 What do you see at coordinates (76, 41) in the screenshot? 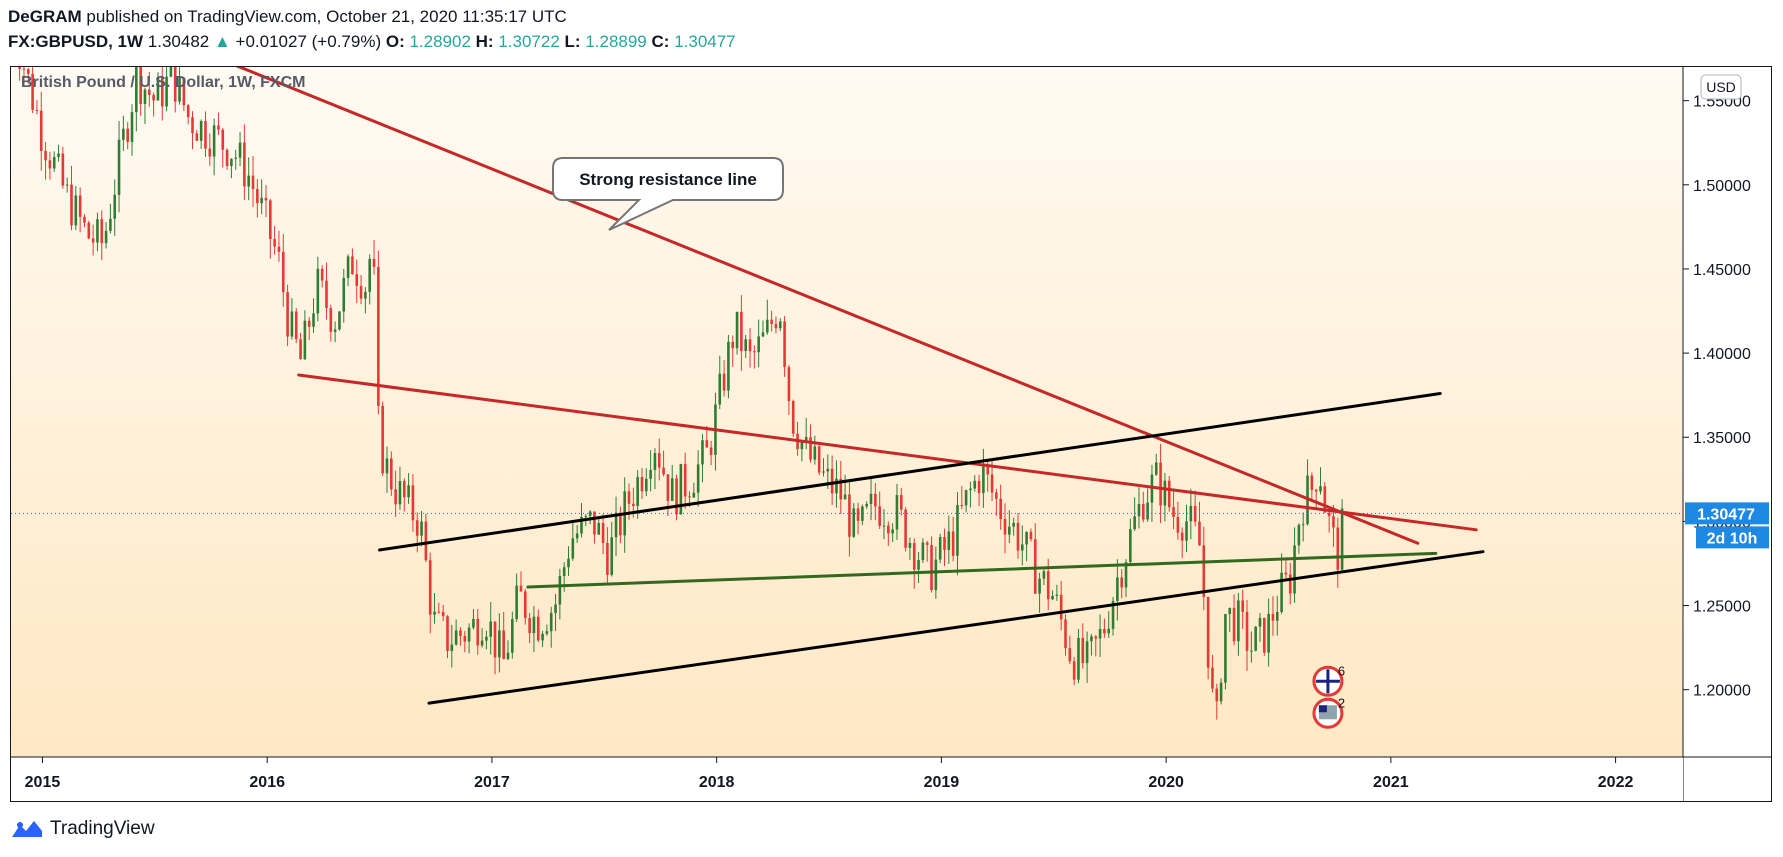
I see `symbol-name: FX:GBPUSD, 1W` at bounding box center [76, 41].